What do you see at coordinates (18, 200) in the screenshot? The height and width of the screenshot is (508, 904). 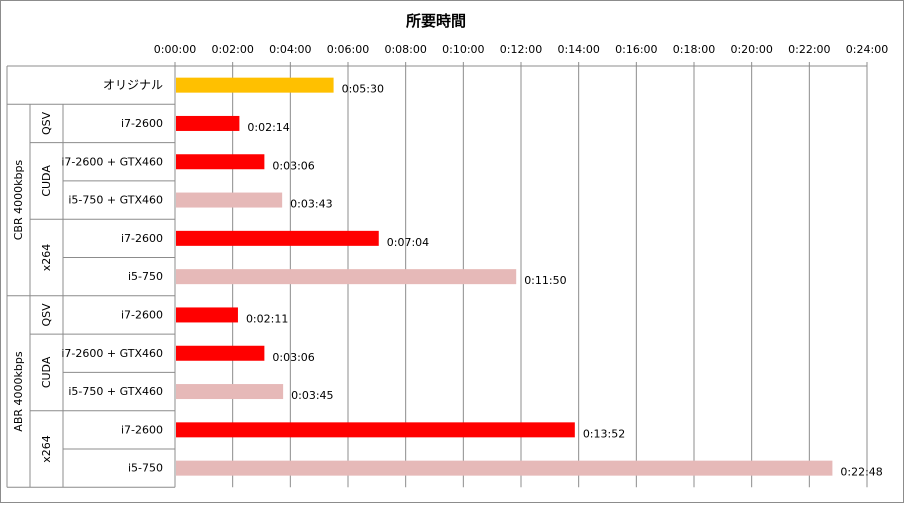 I see `group-label: CBR 4000kbps` at bounding box center [18, 200].